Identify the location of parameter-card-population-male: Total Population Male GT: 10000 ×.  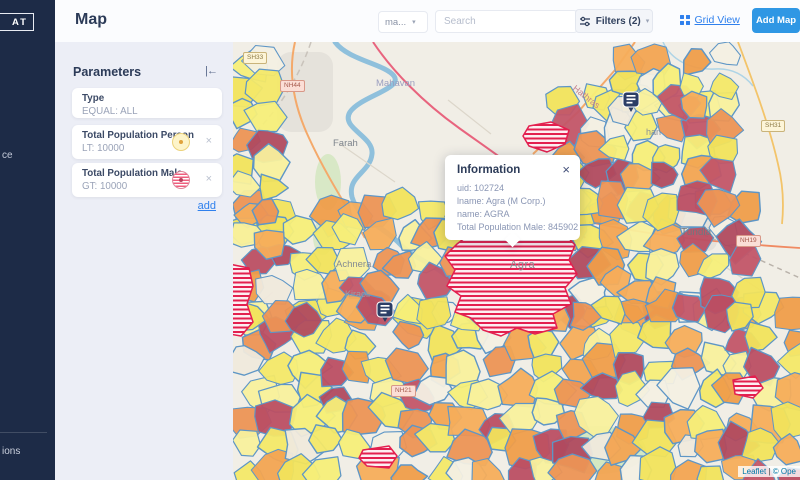
(147, 180).